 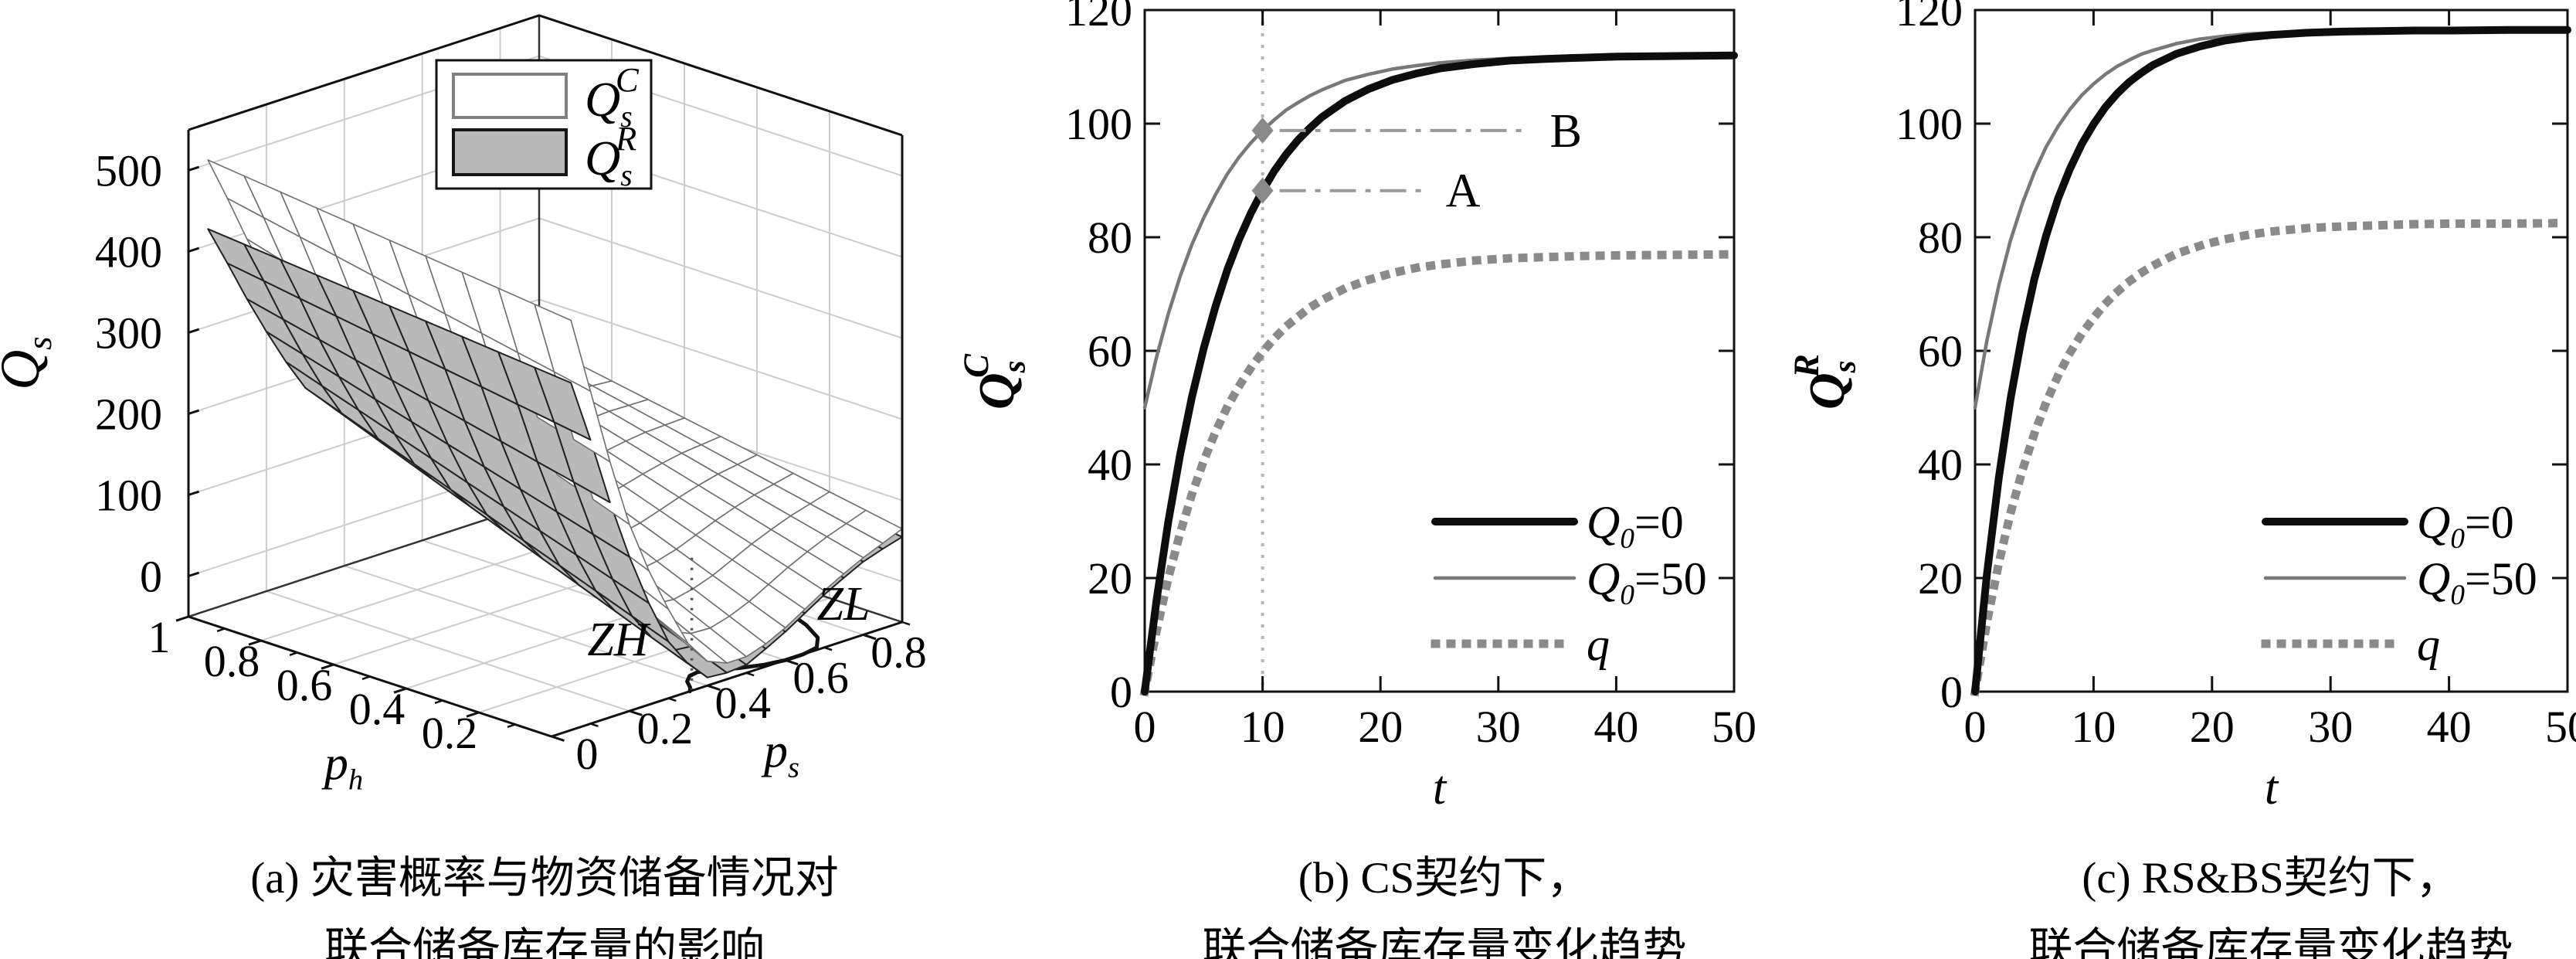 I want to click on y-axis-label: QsC, so click(x=994, y=381).